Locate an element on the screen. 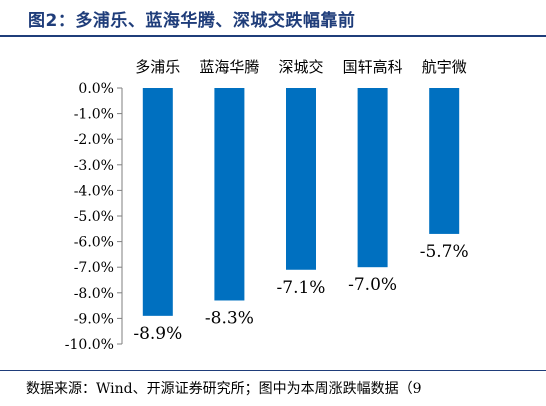 Image resolution: width=546 pixels, height=406 pixels. category-label: 蓝海华腾 is located at coordinates (229, 67).